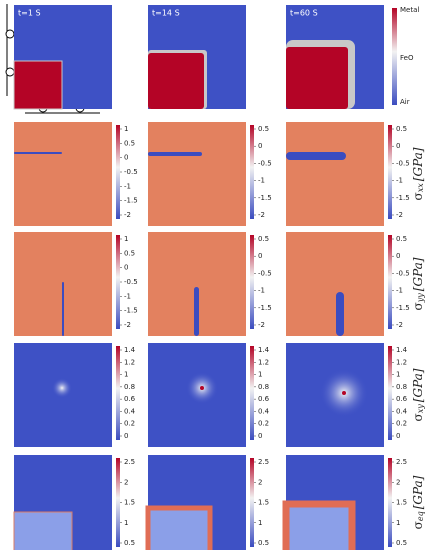 Image resolution: width=434 pixels, height=550 pixels. I want to click on stress-region, so click(319, 527).